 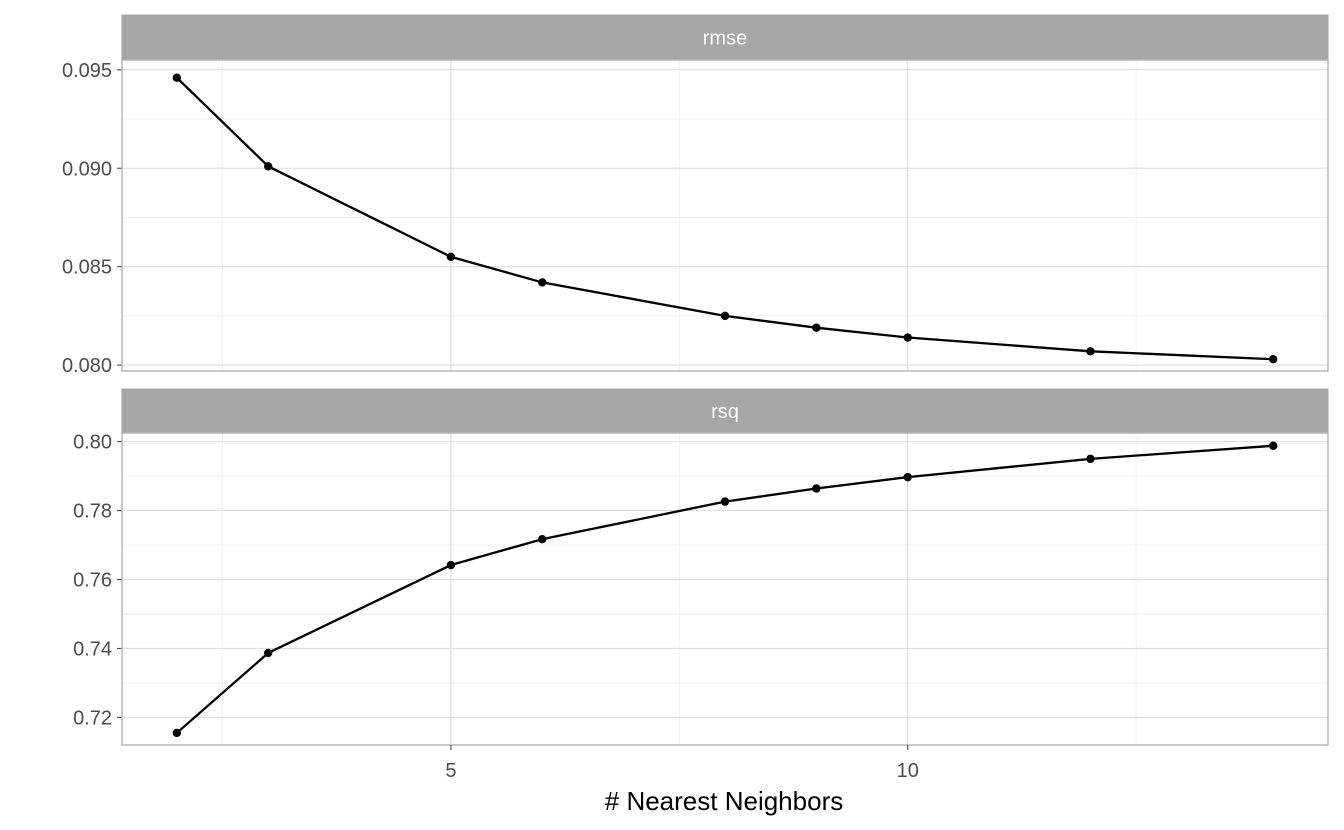 What do you see at coordinates (87, 366) in the screenshot?
I see `y-tick-label: 0.080` at bounding box center [87, 366].